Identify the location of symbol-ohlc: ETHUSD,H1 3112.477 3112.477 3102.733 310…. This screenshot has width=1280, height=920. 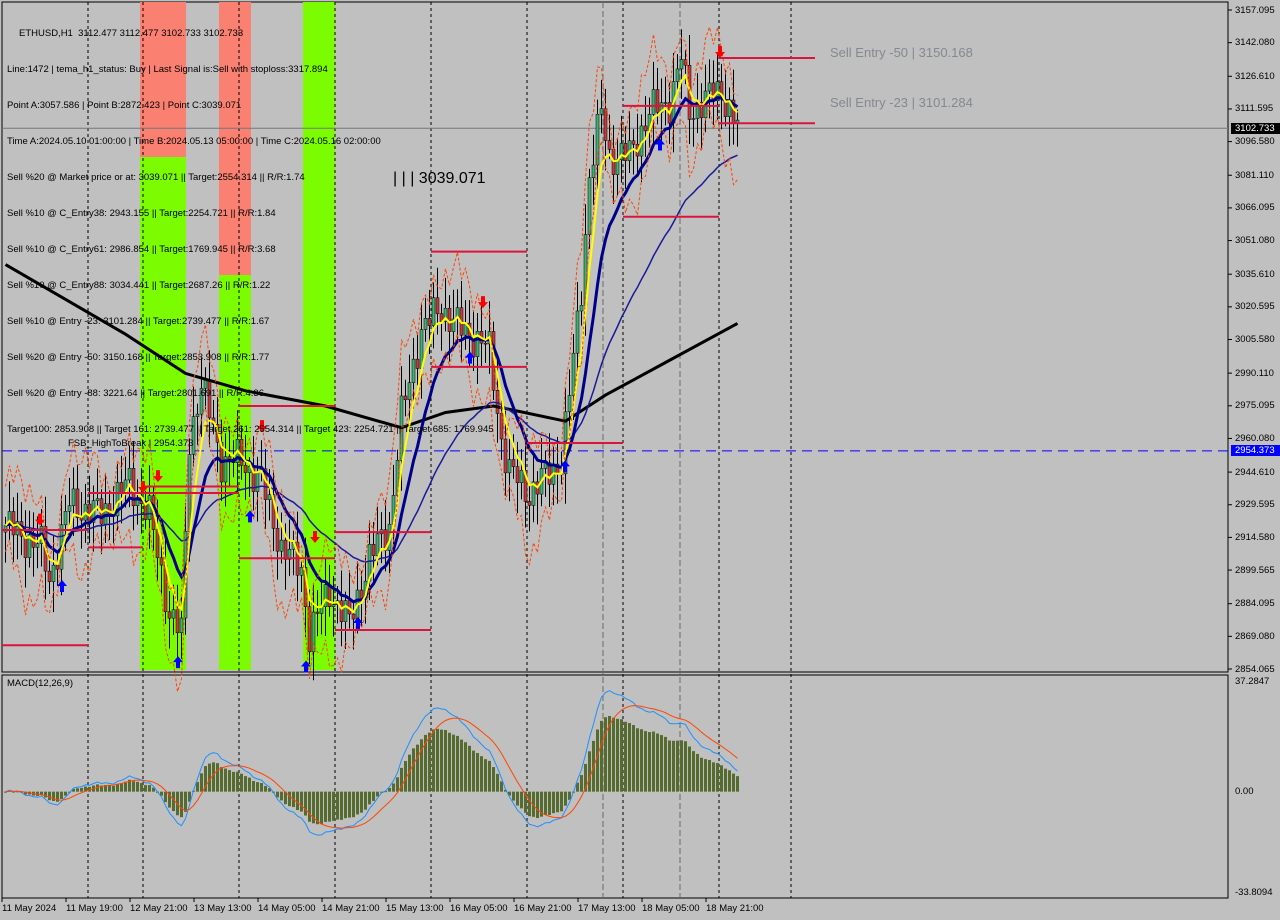
(131, 33).